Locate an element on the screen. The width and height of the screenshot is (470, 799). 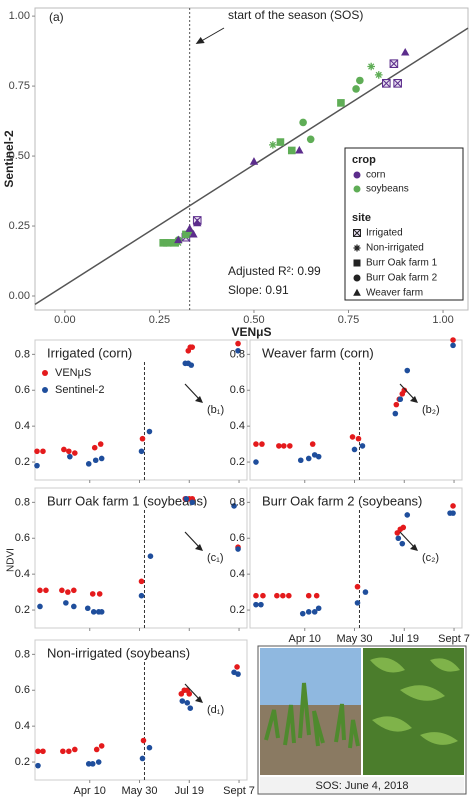
x-tick-label: May 30 is located at coordinates (354, 639).